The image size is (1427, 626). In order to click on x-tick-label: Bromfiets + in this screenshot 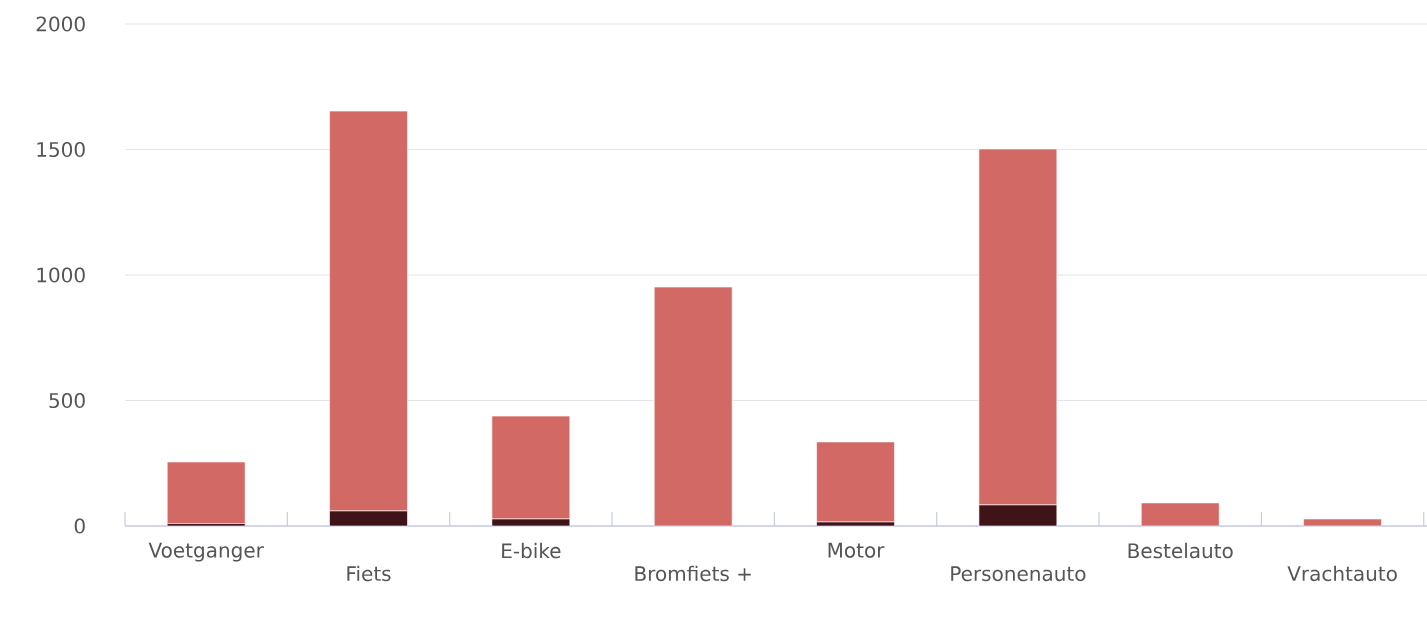, I will do `click(693, 573)`.